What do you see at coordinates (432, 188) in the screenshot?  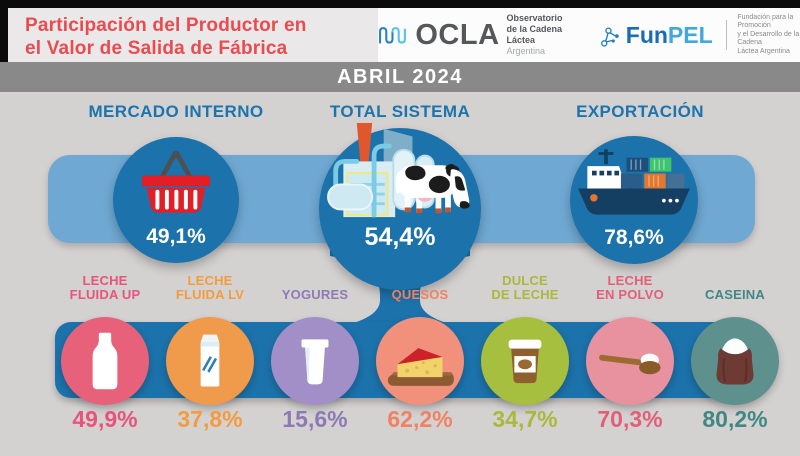 I see `cow` at bounding box center [432, 188].